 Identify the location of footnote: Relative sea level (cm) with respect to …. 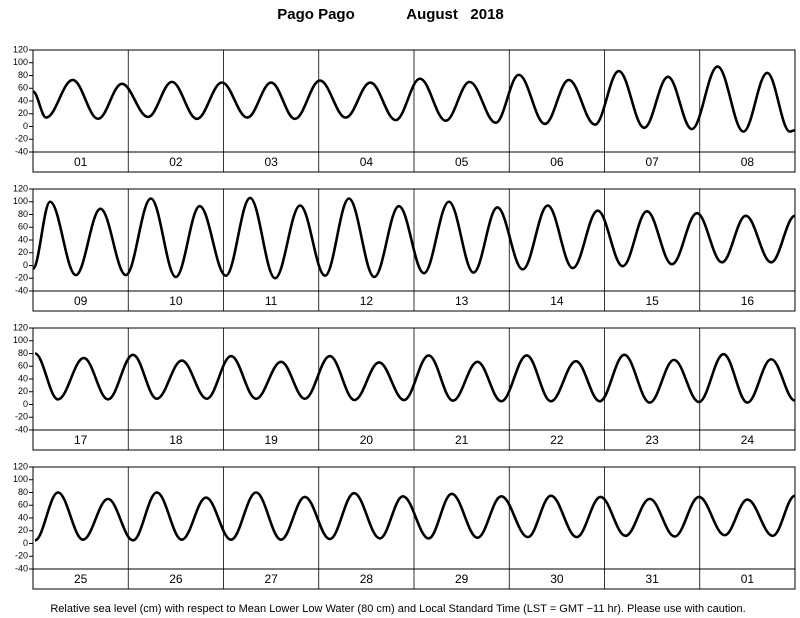
(397, 609).